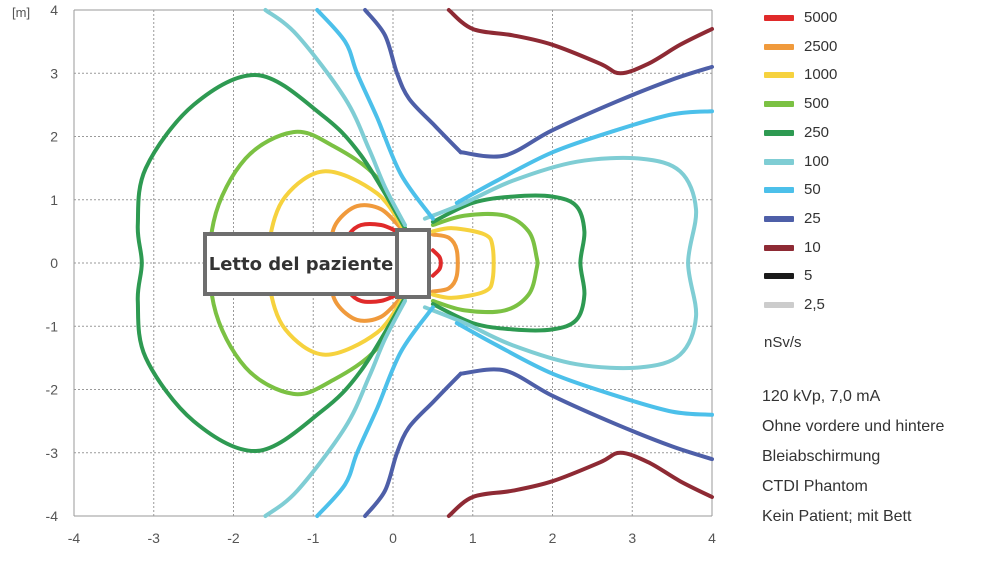 This screenshot has height=561, width=990. Describe the element at coordinates (54, 263) in the screenshot. I see `y-tick-label: 0` at that location.